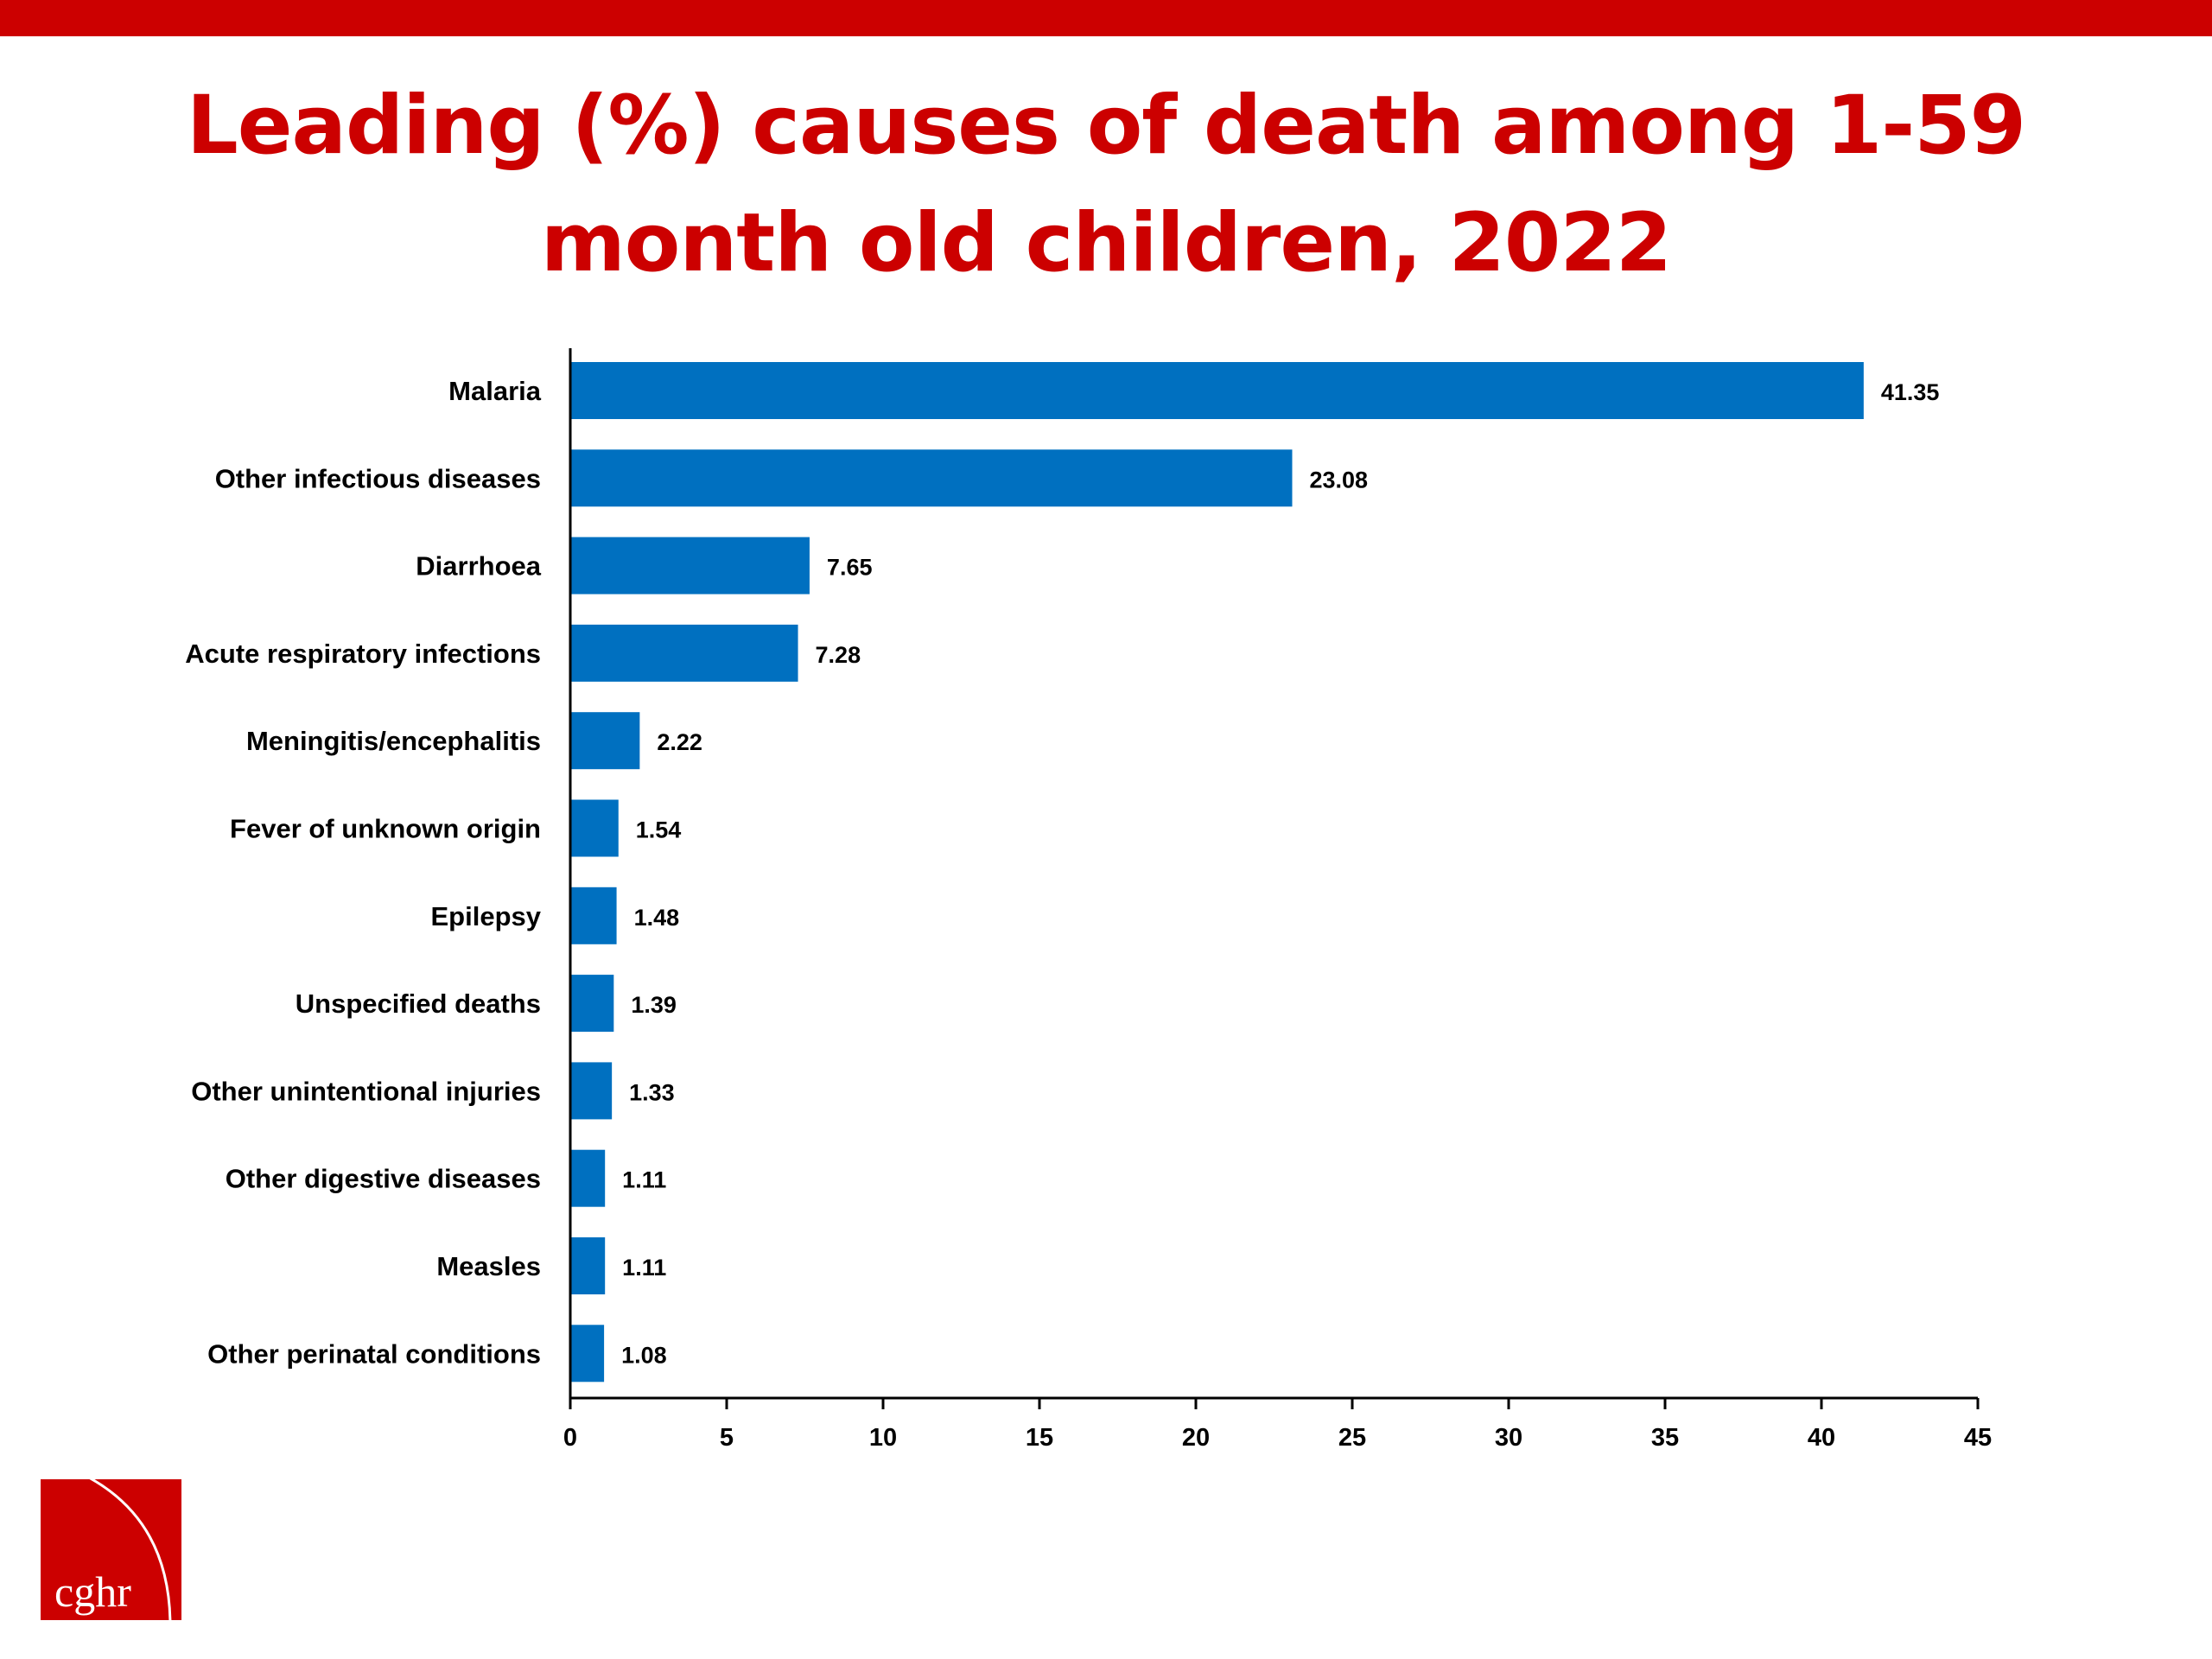 This screenshot has height=1659, width=2212. What do you see at coordinates (385, 829) in the screenshot?
I see `category-label: Fever of unknown origin` at bounding box center [385, 829].